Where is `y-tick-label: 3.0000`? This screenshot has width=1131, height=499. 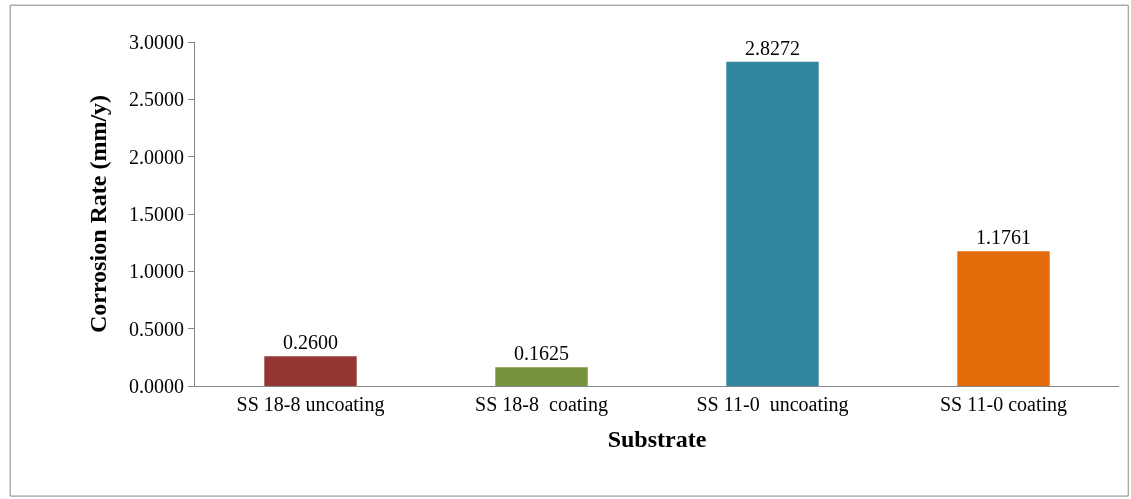 y-tick-label: 3.0000 is located at coordinates (156, 42).